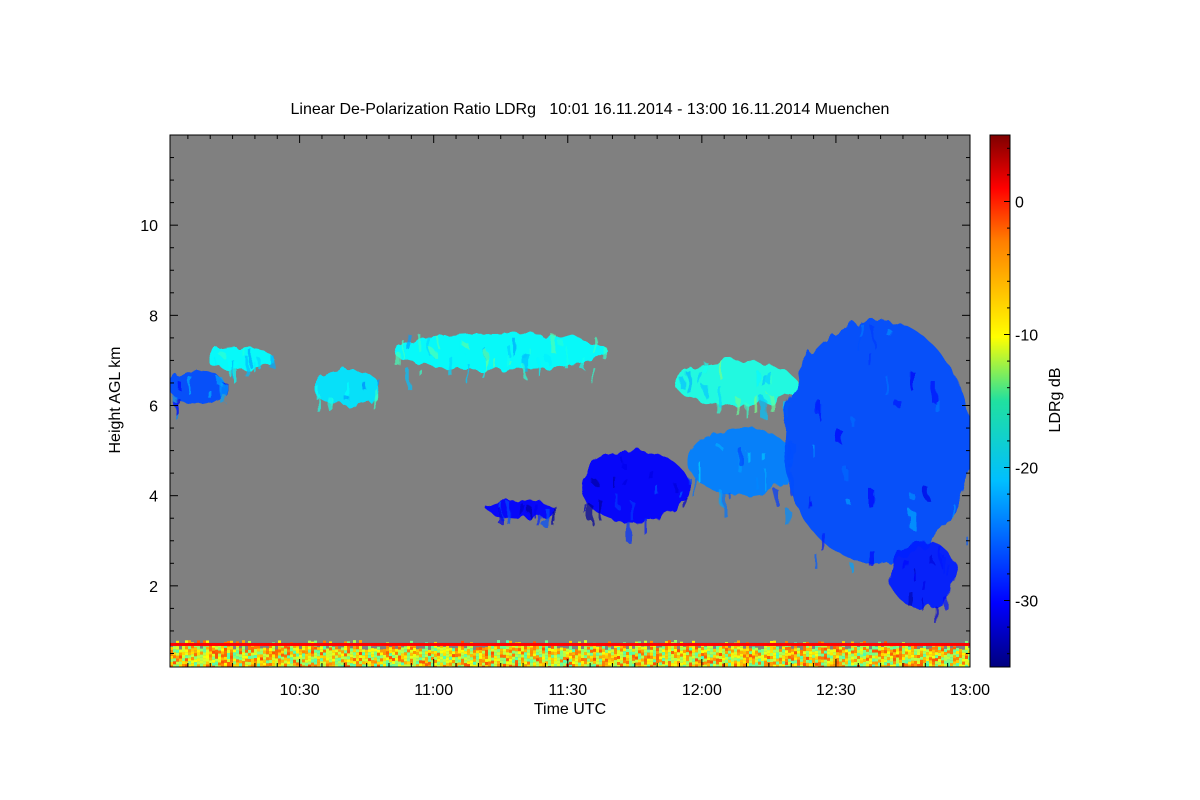  I want to click on y-tick-label: 10, so click(149, 226).